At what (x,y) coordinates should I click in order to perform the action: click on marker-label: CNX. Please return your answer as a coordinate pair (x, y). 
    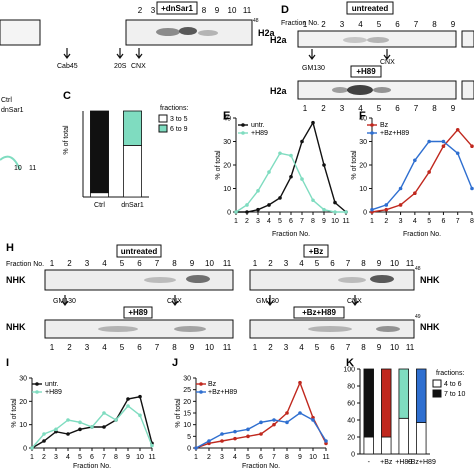
    Looking at the image, I should click on (174, 301).